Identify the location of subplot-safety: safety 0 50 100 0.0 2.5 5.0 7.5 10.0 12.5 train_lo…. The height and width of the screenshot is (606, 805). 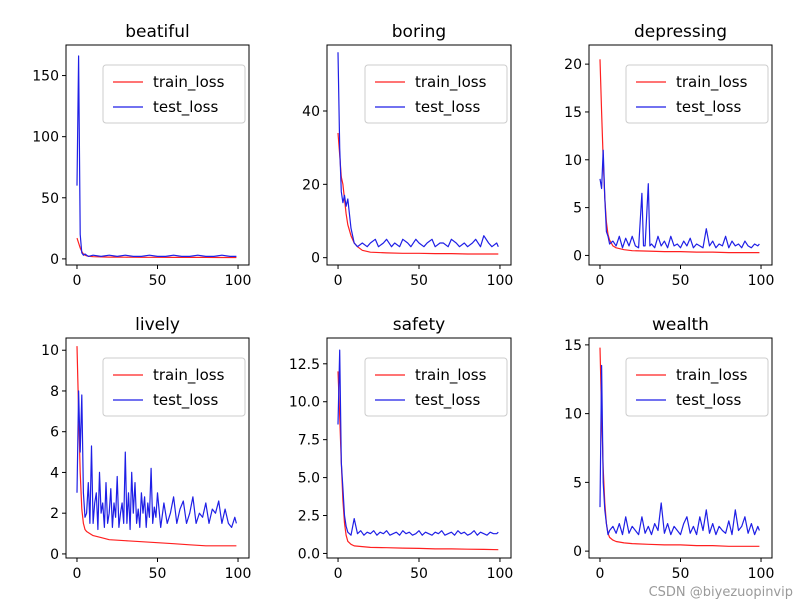
(401, 448).